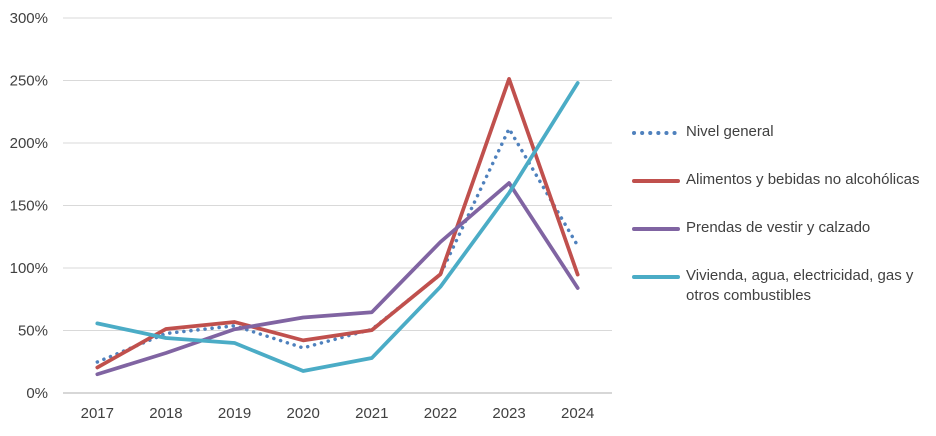 The width and height of the screenshot is (936, 436). I want to click on x-tick-label: 2021, so click(371, 413).